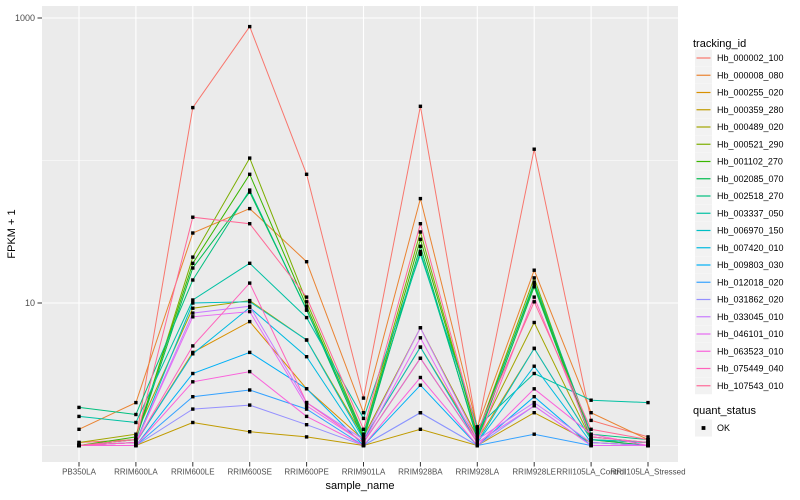 The image size is (800, 500). I want to click on legend-item: Hb_009803_030, so click(739, 265).